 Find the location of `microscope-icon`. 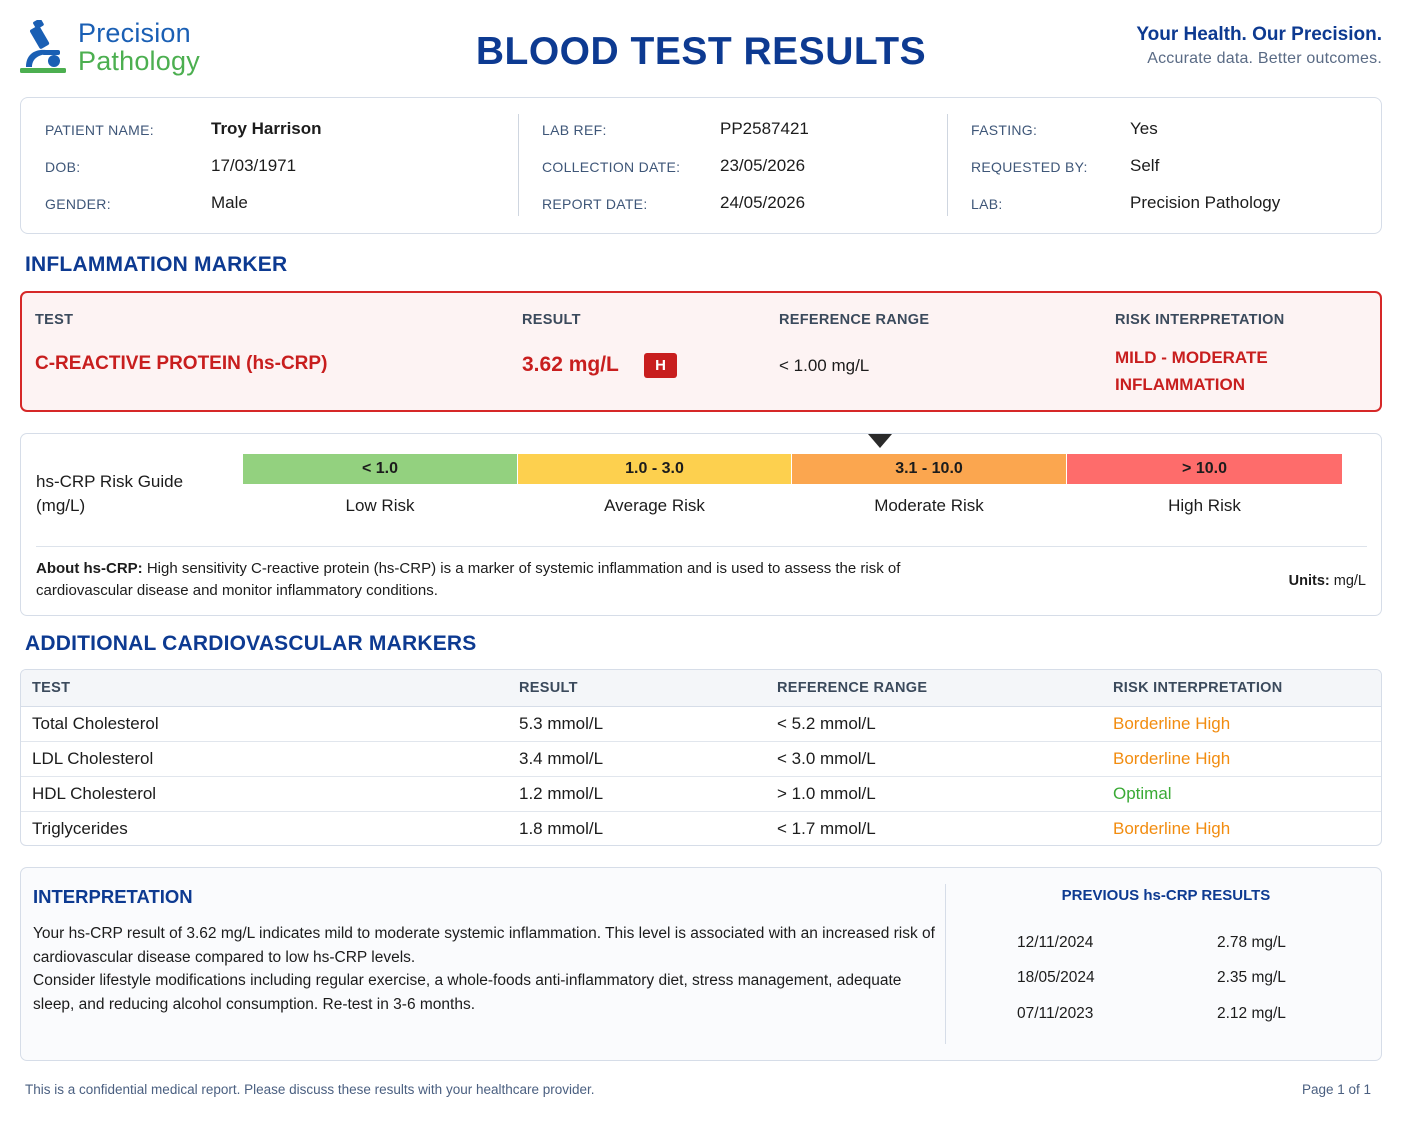

microscope-icon is located at coordinates (43, 46).